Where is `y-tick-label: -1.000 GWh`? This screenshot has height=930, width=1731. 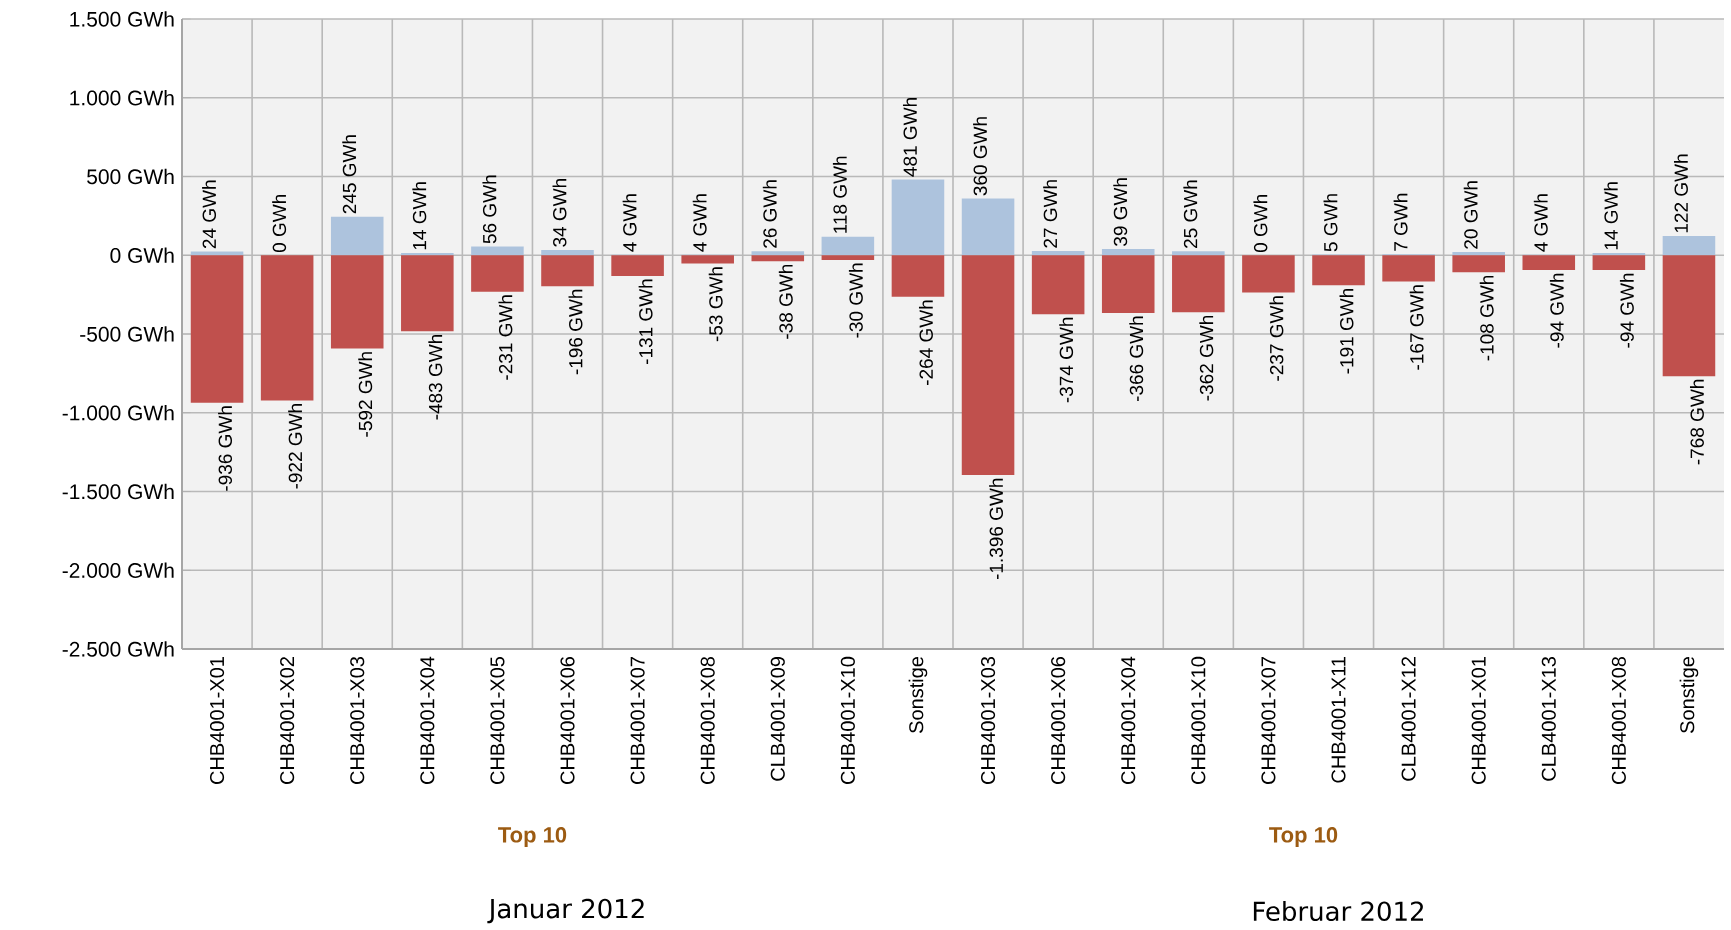 y-tick-label: -1.000 GWh is located at coordinates (118, 413).